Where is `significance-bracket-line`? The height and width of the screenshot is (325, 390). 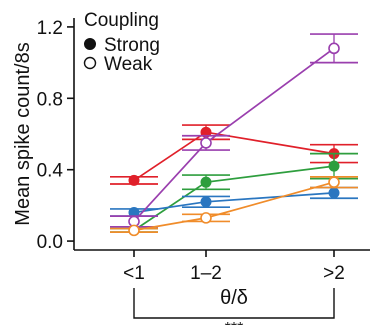
significance-bracket-line is located at coordinates (234, 303).